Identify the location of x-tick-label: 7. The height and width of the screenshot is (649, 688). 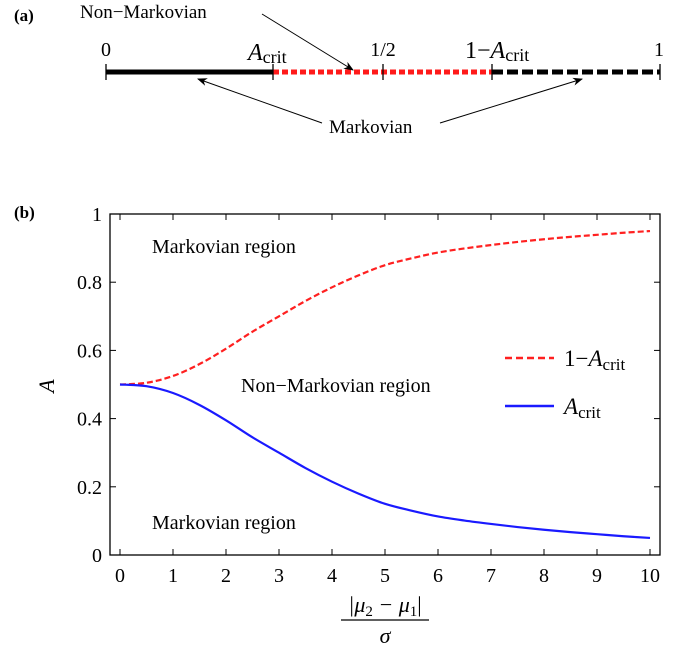
(491, 576).